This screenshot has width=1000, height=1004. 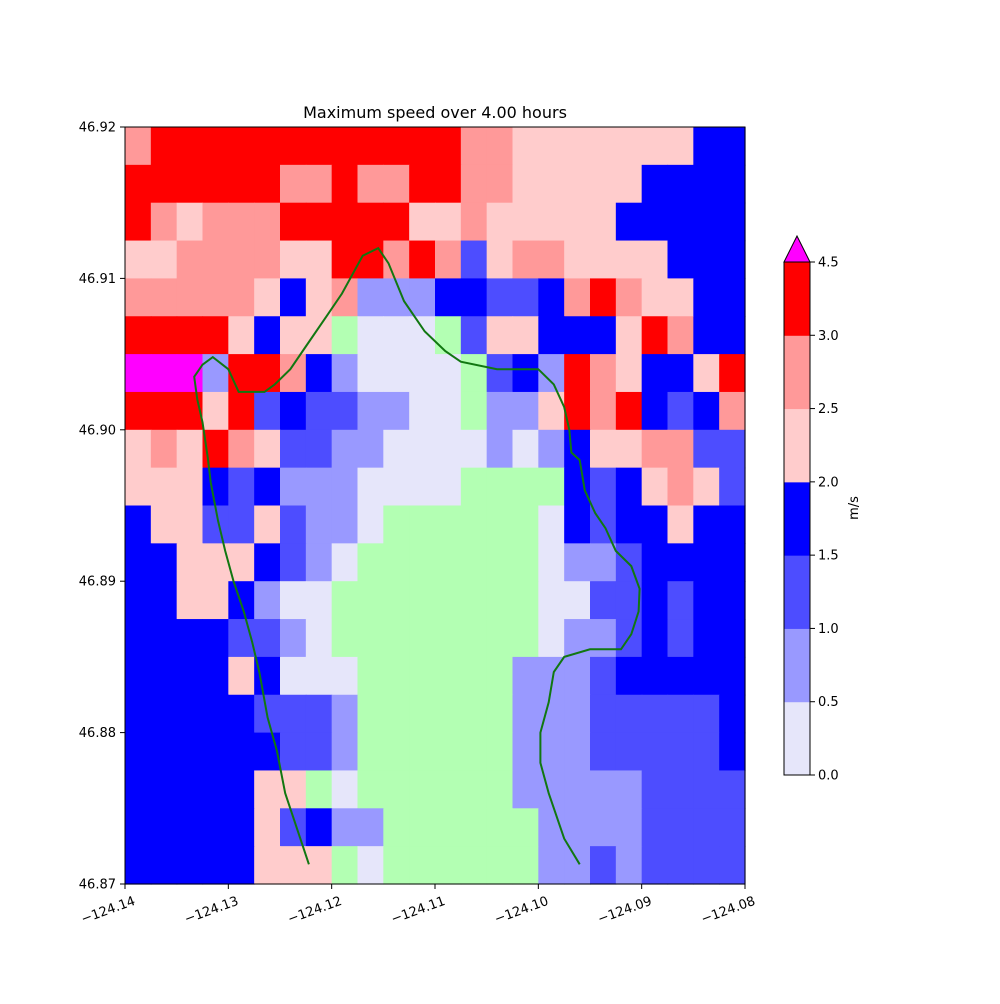 I want to click on colorbar-label: m/s, so click(x=854, y=508).